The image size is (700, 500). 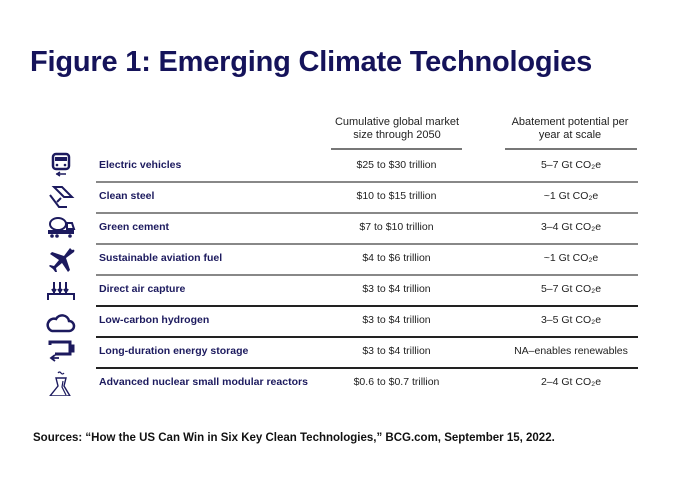 I want to click on figure-title: Figure 1: Emerging Climate Technologies, so click(x=311, y=62).